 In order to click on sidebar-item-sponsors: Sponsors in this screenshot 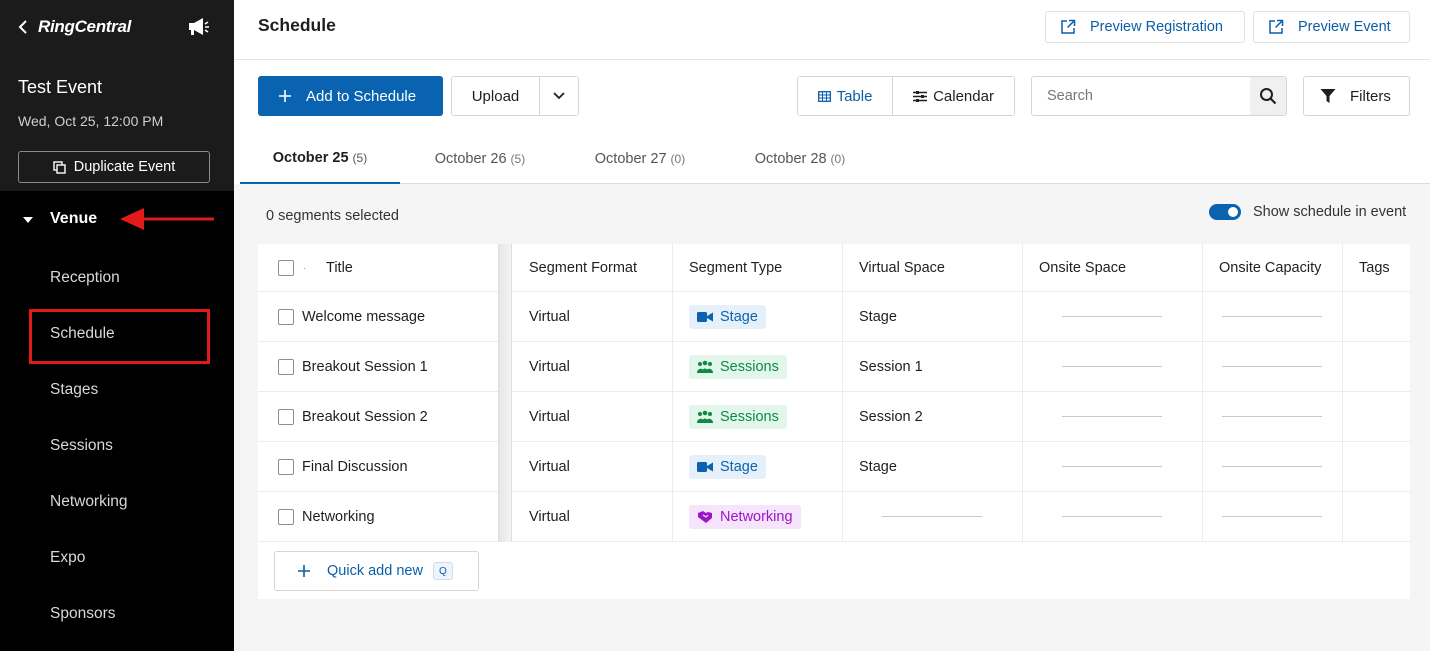, I will do `click(83, 613)`.